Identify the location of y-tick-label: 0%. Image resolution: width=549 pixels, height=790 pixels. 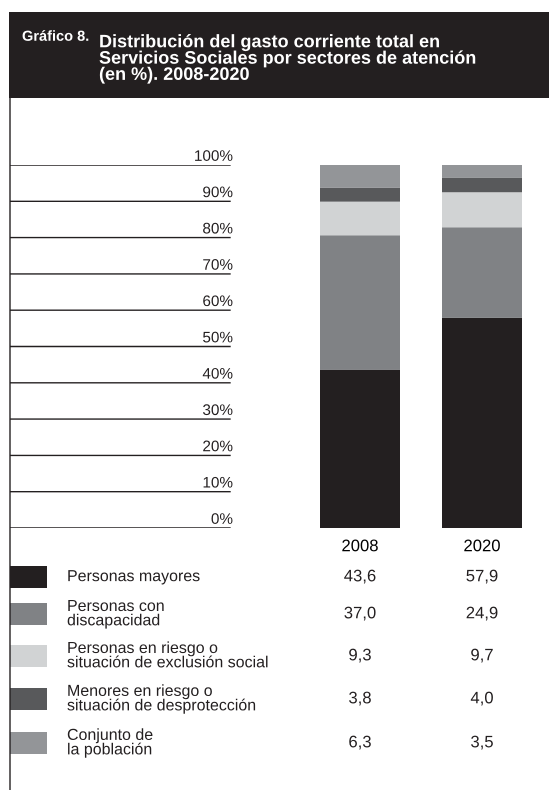
(222, 518).